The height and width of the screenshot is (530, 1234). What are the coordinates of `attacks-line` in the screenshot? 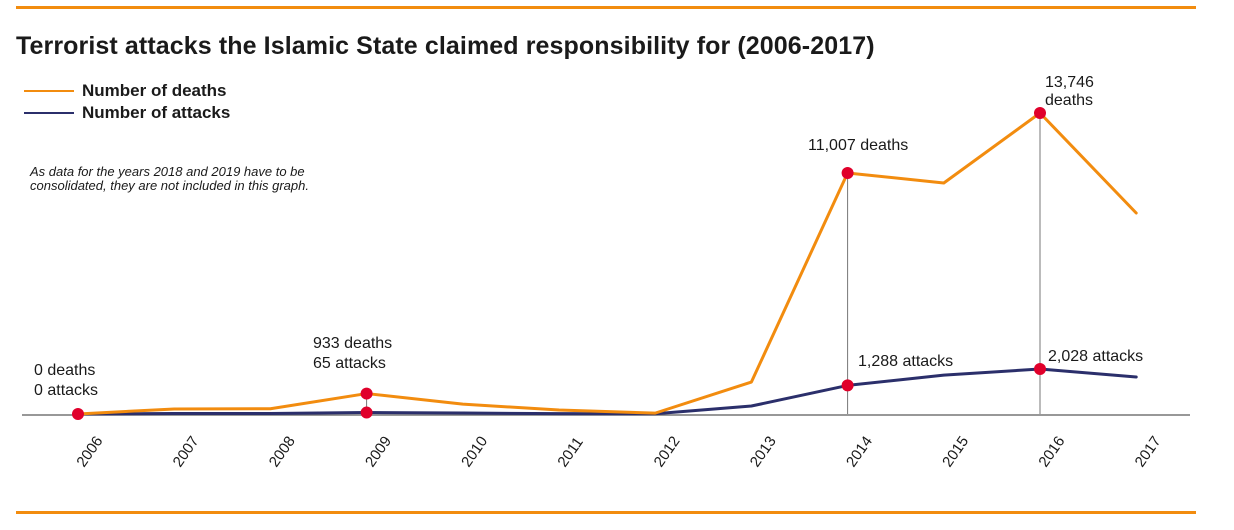 It's located at (607, 391).